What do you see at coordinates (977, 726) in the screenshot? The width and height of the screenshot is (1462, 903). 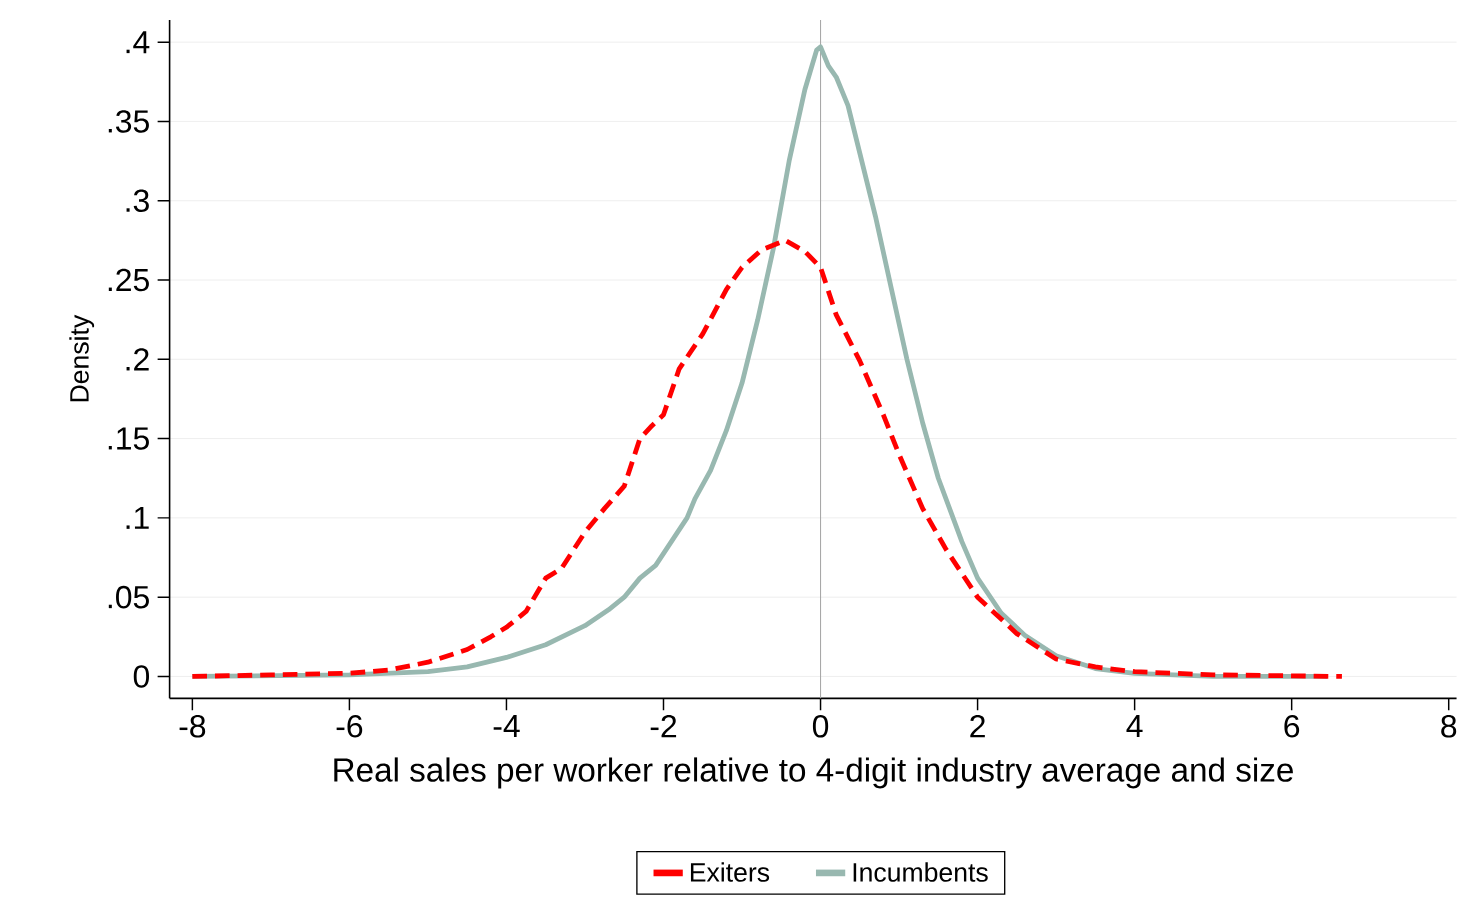 I see `x-tick-label: 2` at bounding box center [977, 726].